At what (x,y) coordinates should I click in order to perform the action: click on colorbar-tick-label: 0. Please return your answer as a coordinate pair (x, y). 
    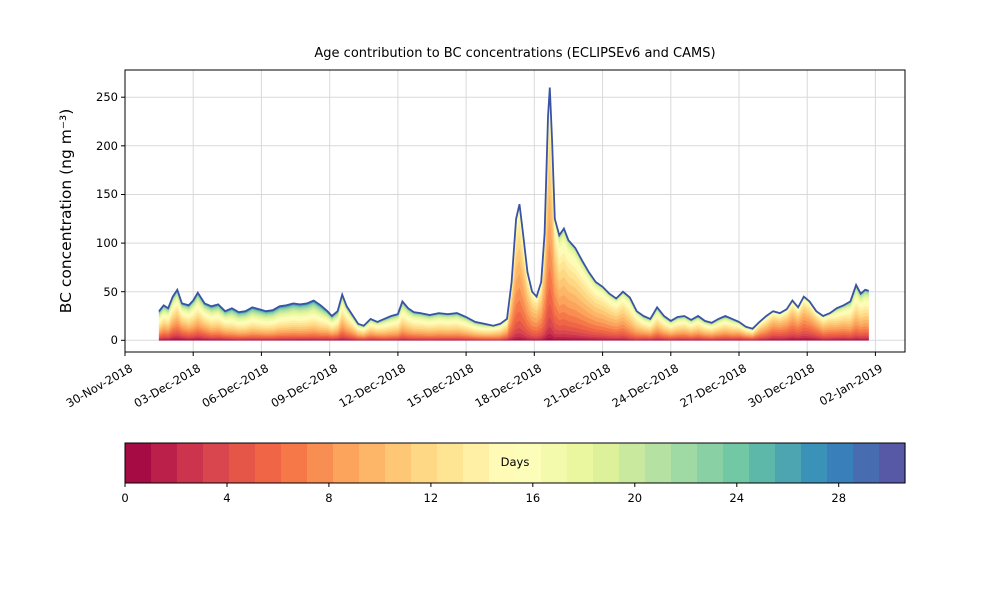
    Looking at the image, I should click on (125, 498).